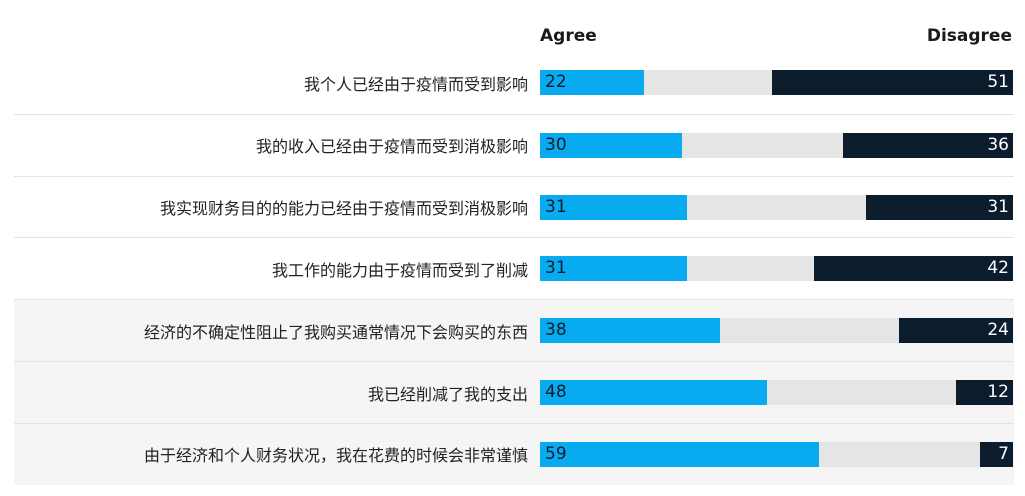 This screenshot has height=496, width=1025. Describe the element at coordinates (998, 330) in the screenshot. I see `disagree-value-label: 24` at that location.